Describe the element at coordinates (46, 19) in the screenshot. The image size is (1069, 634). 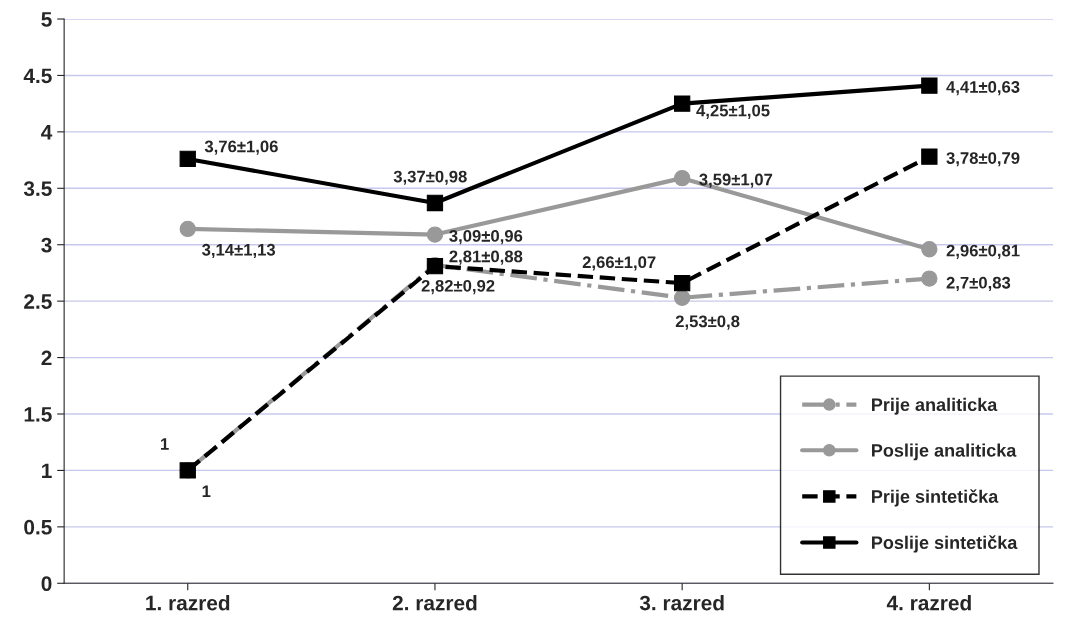
I see `y-tick-label: 5` at that location.